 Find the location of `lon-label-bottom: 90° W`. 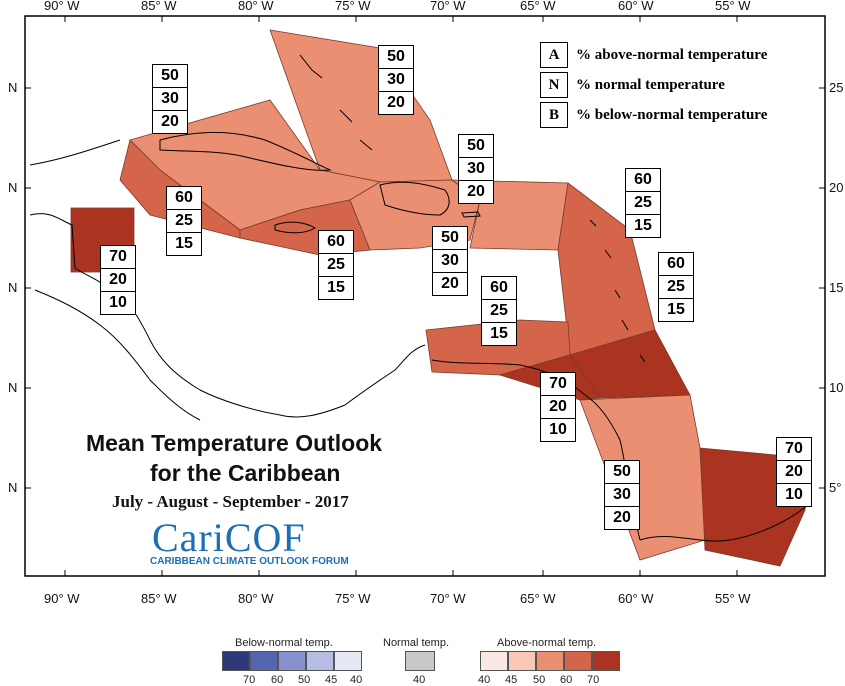

lon-label-bottom: 90° W is located at coordinates (62, 598).